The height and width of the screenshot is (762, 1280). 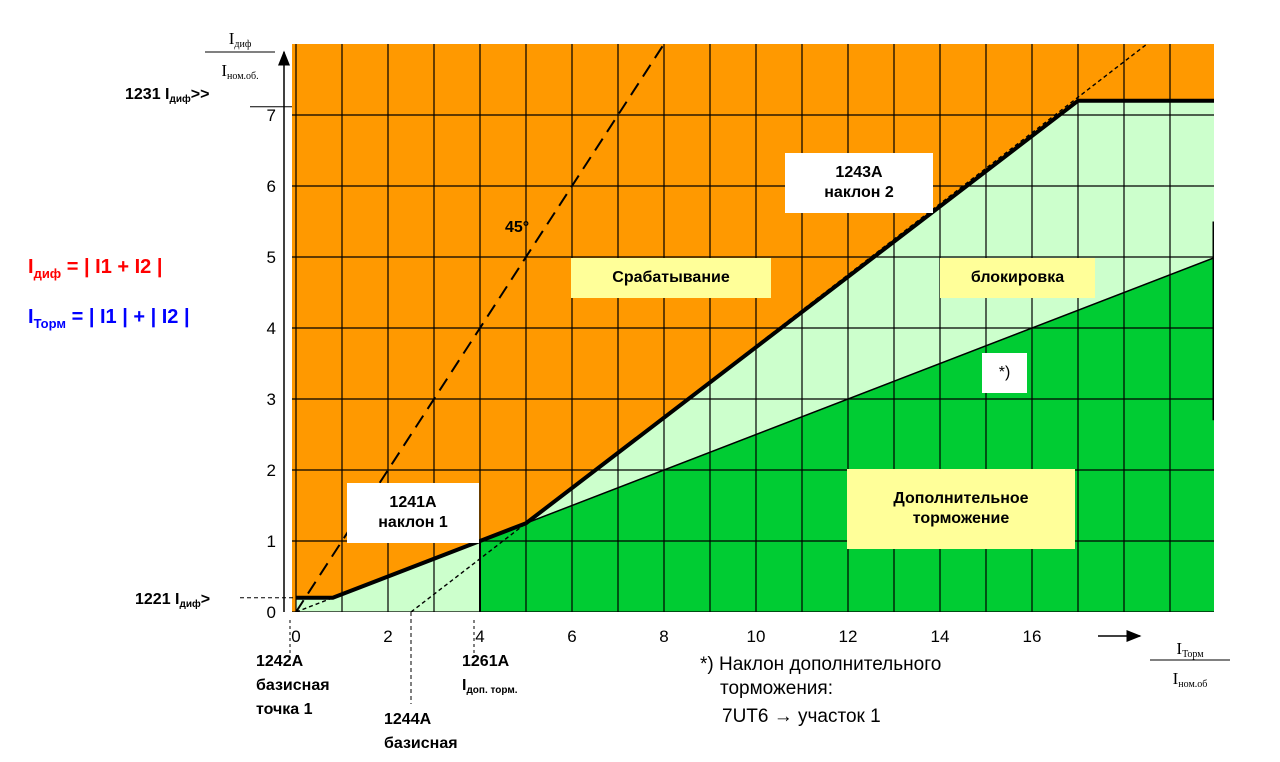 What do you see at coordinates (486, 661) in the screenshot?
I see `add-restraint-code-label: 1261A` at bounding box center [486, 661].